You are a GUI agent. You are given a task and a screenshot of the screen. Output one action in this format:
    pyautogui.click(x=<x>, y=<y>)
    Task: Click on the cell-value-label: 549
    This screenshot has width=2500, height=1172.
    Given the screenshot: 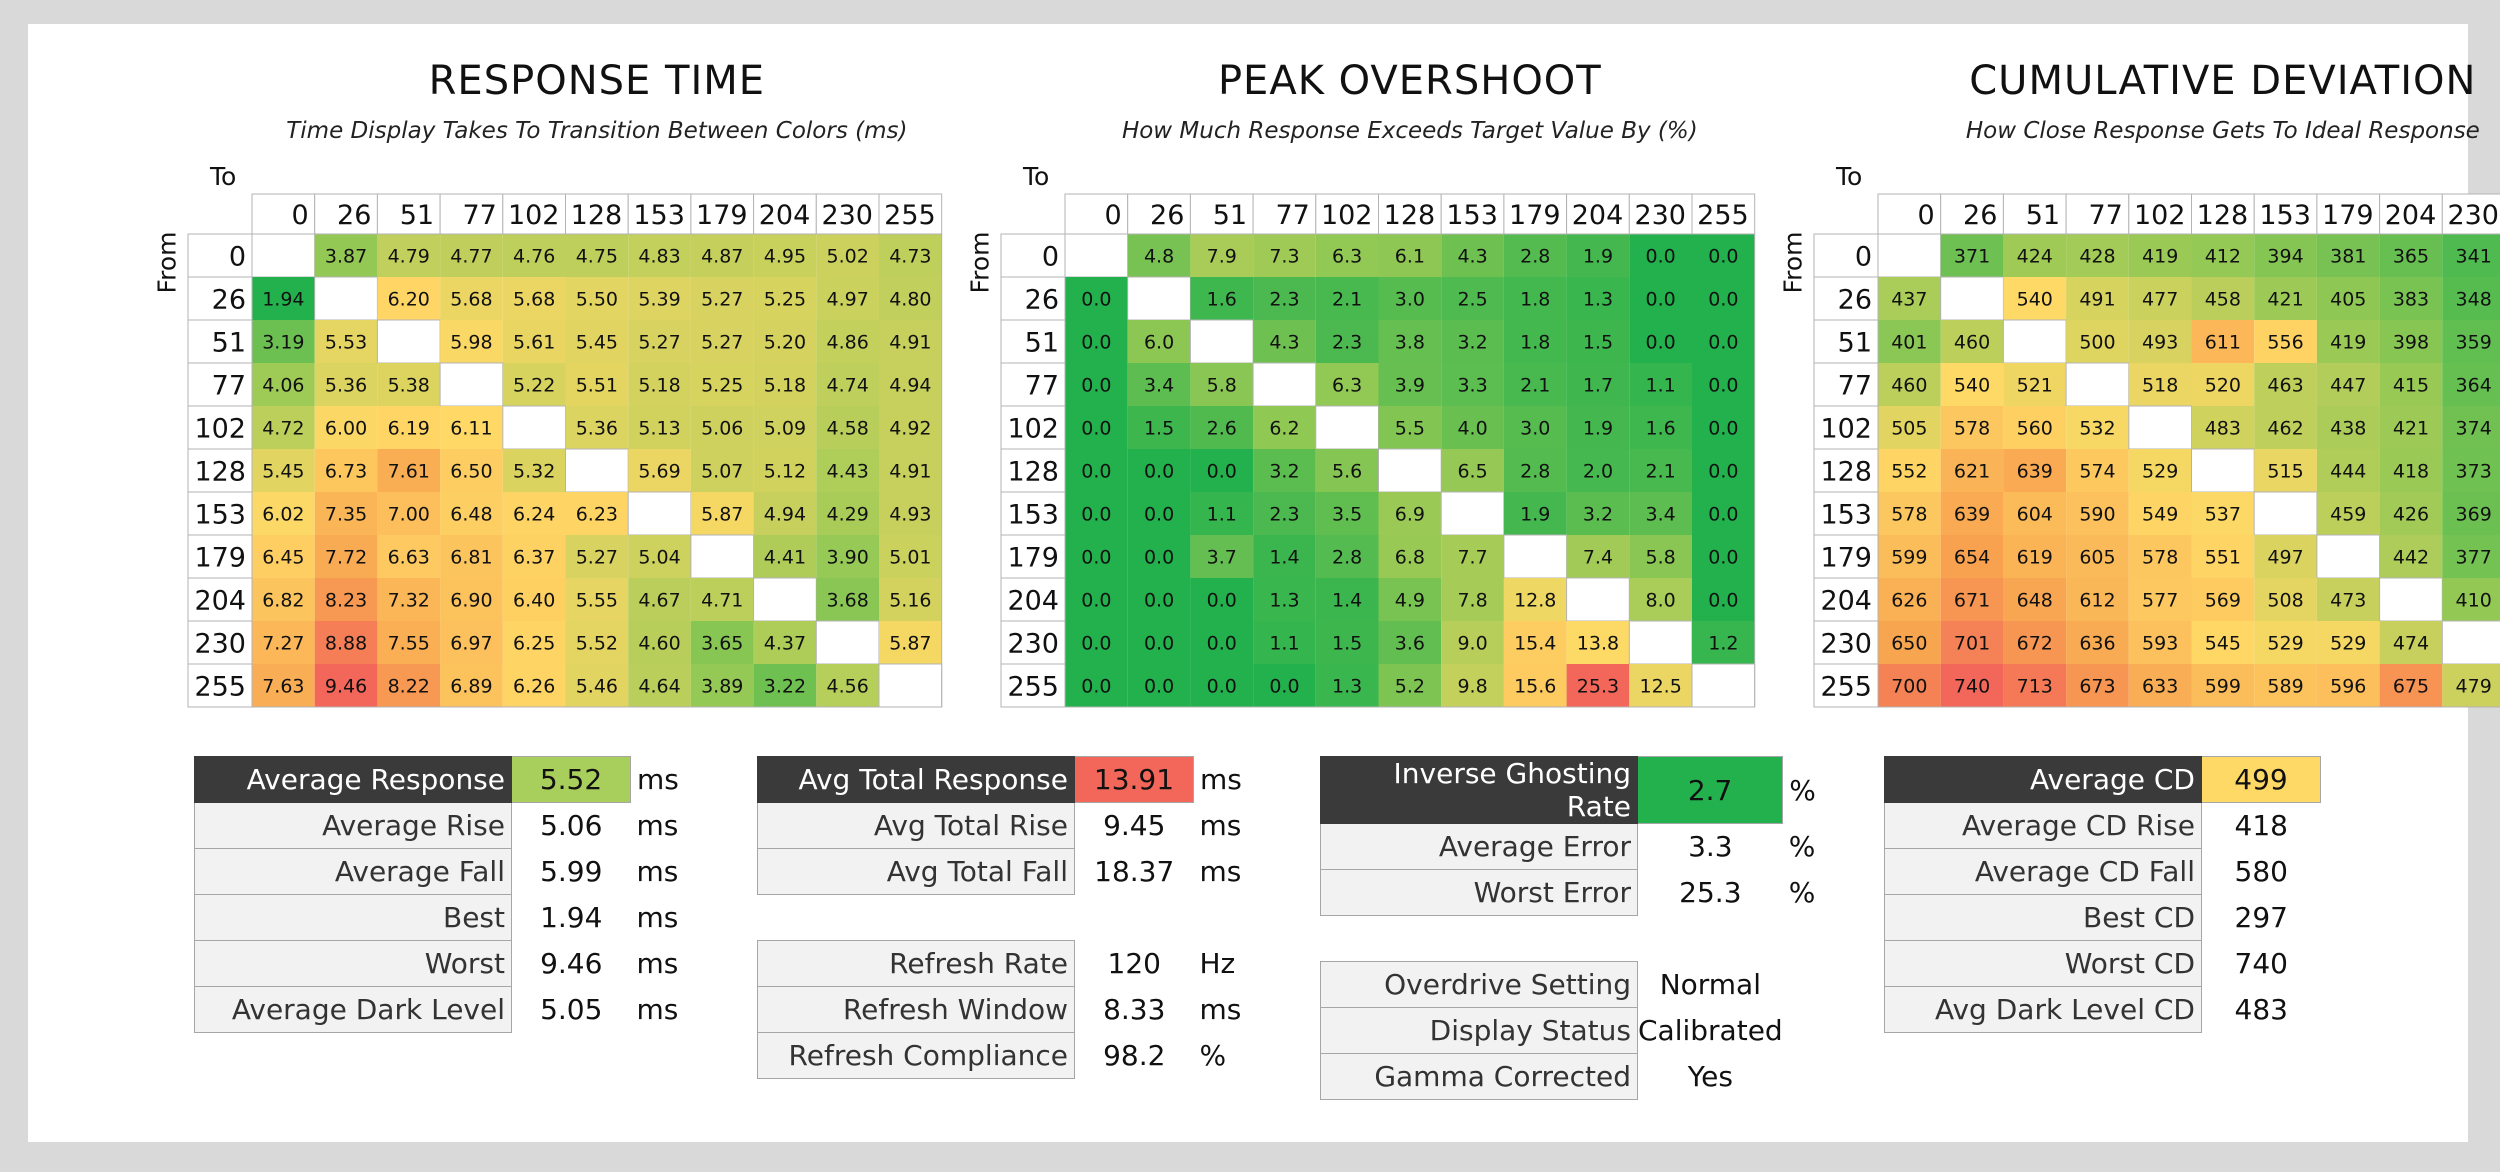 What is the action you would take?
    pyautogui.click(x=2160, y=515)
    